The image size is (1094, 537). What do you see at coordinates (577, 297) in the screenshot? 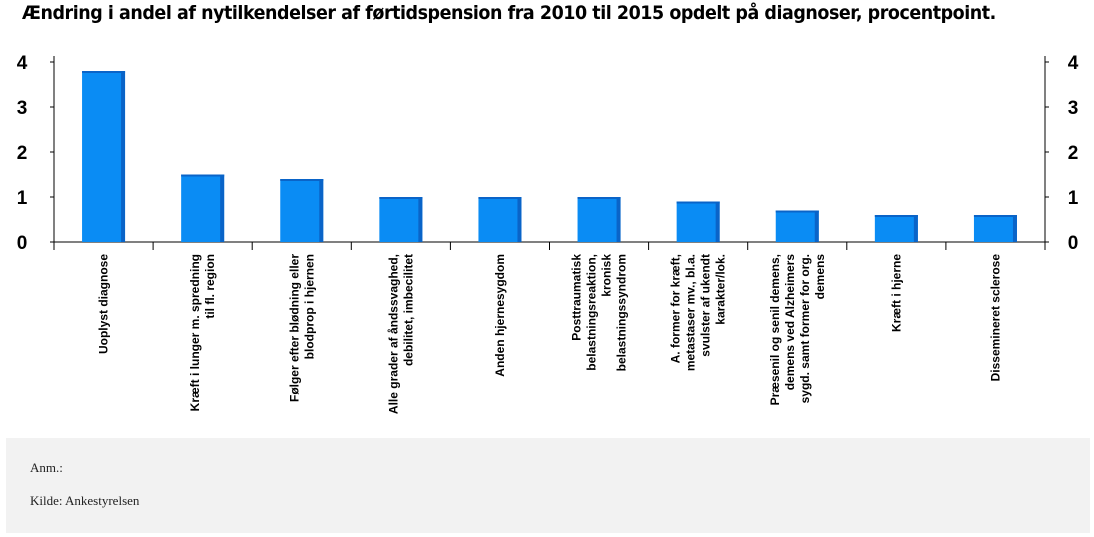
I see `category-label-line: Posttraumatisk` at bounding box center [577, 297].